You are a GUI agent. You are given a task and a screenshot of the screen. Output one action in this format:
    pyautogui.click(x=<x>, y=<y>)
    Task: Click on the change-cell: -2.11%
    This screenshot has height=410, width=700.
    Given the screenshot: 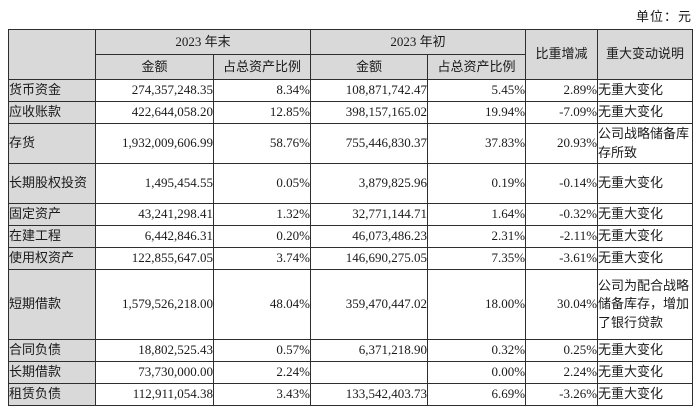 What is the action you would take?
    pyautogui.click(x=562, y=236)
    